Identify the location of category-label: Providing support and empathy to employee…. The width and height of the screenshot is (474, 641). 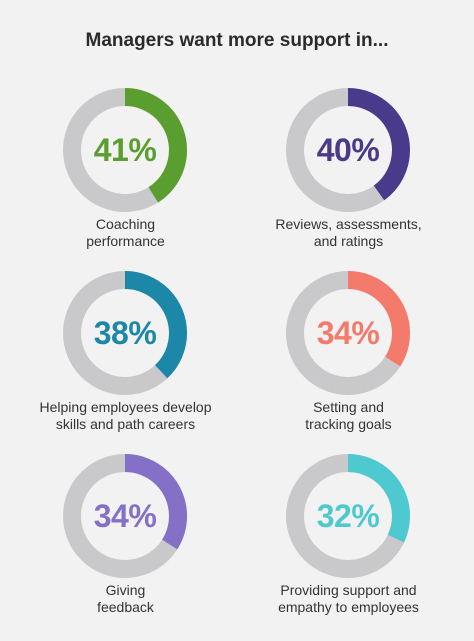
(348, 599).